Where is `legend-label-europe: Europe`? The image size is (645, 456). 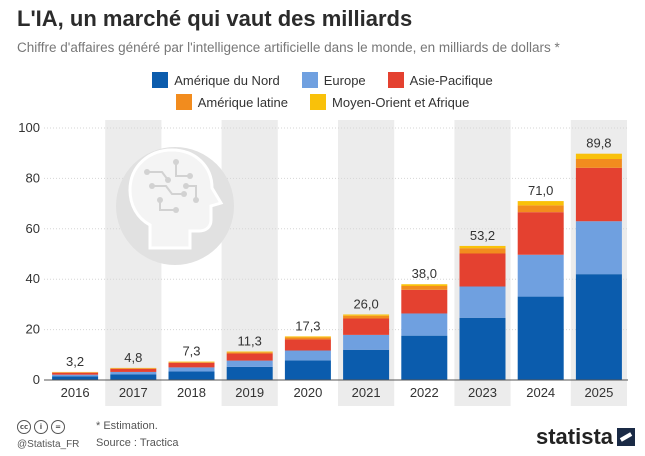 legend-label-europe: Europe is located at coordinates (344, 80).